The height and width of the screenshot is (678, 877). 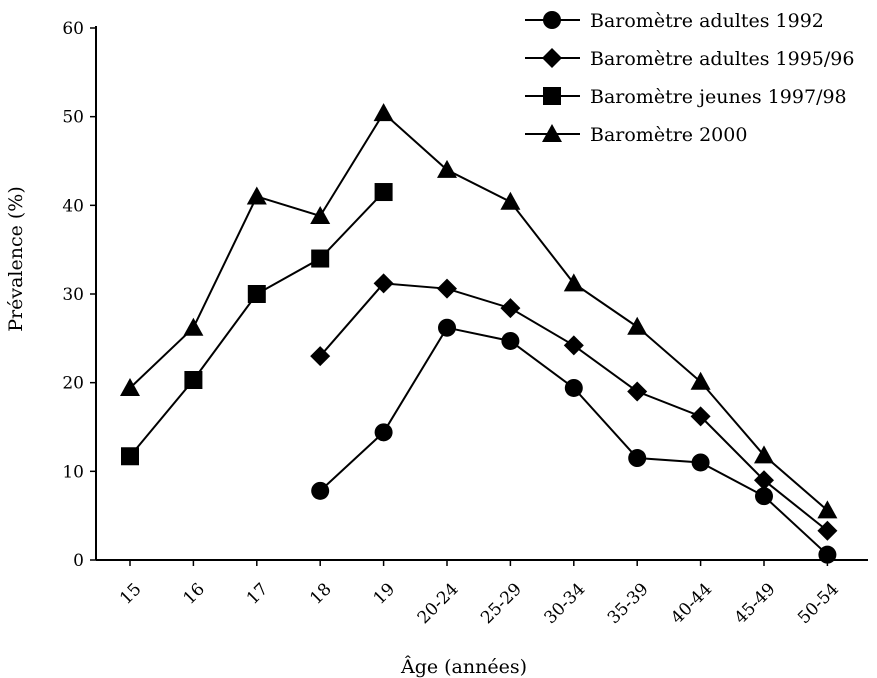 What do you see at coordinates (818, 603) in the screenshot?
I see `x-tick-label: 50-54` at bounding box center [818, 603].